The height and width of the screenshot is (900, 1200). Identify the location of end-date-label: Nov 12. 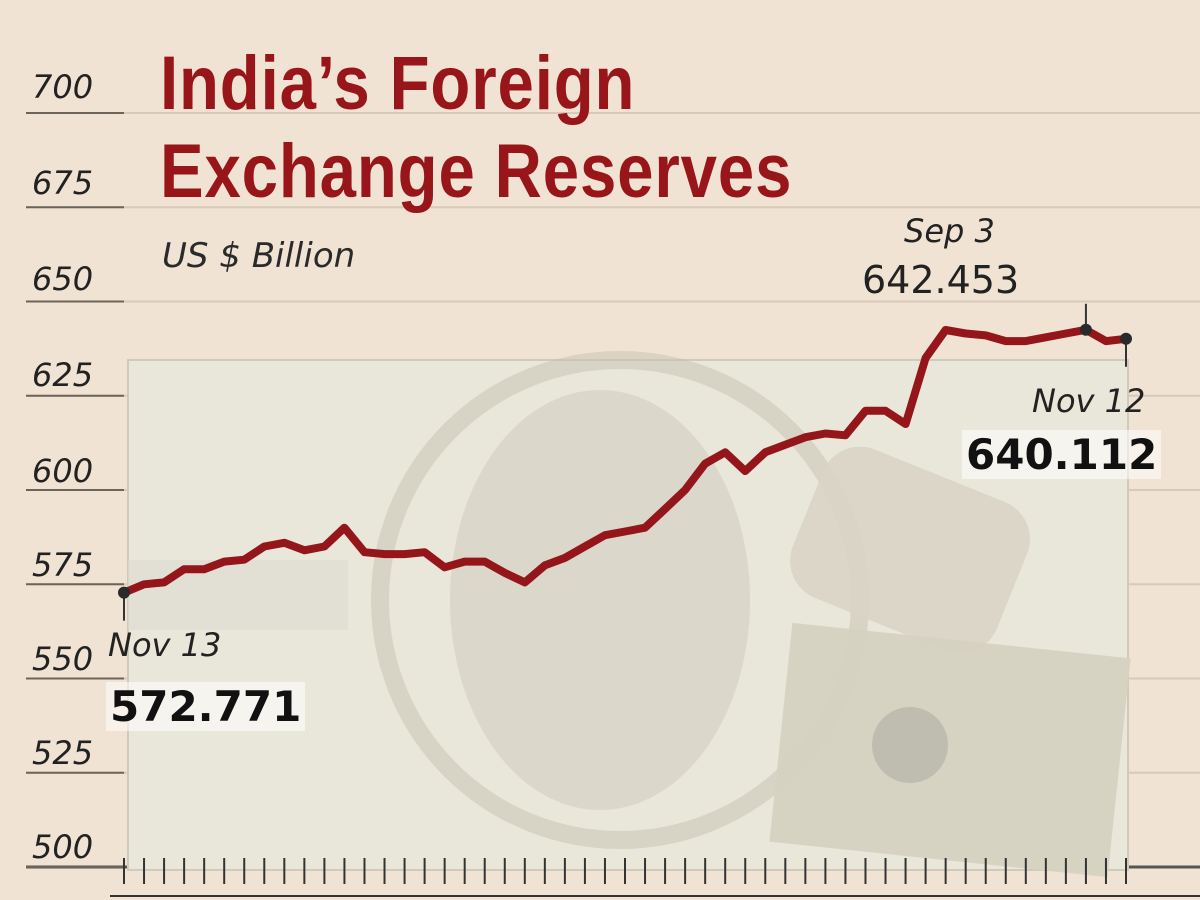
(1089, 401).